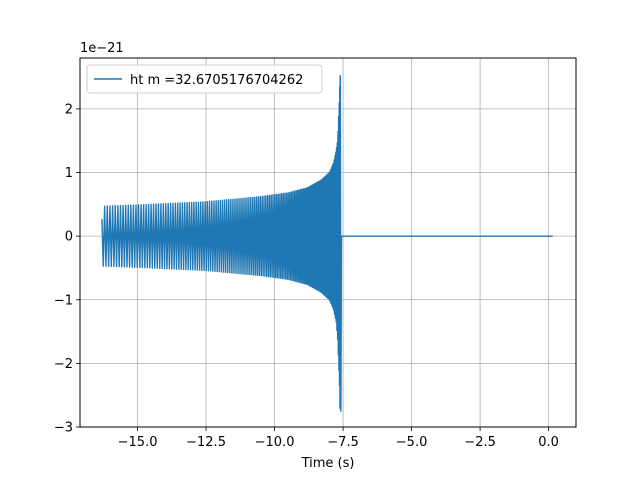 Image resolution: width=640 pixels, height=480 pixels. Describe the element at coordinates (67, 269) in the screenshot. I see `y-ticks: −3 −2 −1 0 1 2` at that location.